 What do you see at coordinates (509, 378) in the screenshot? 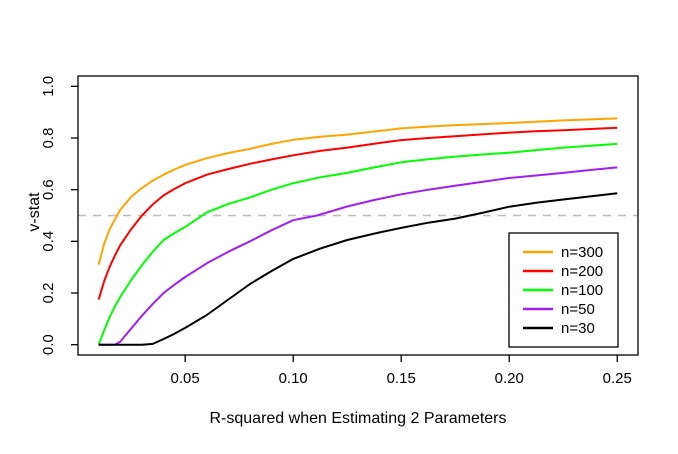
I see `x-tick-label: 0.20` at bounding box center [509, 378].